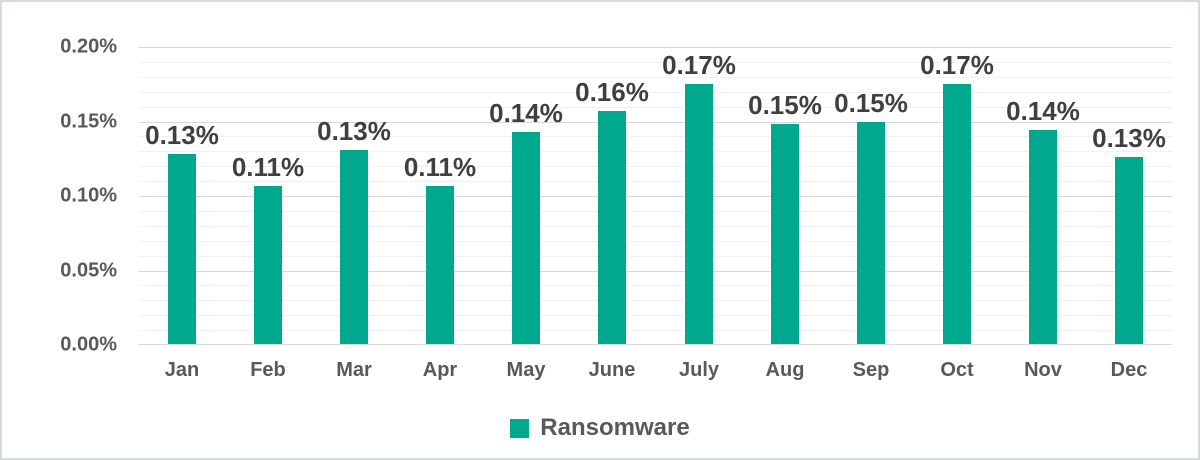 The height and width of the screenshot is (460, 1200). I want to click on x-tick-label-dec: Dec, so click(1129, 370).